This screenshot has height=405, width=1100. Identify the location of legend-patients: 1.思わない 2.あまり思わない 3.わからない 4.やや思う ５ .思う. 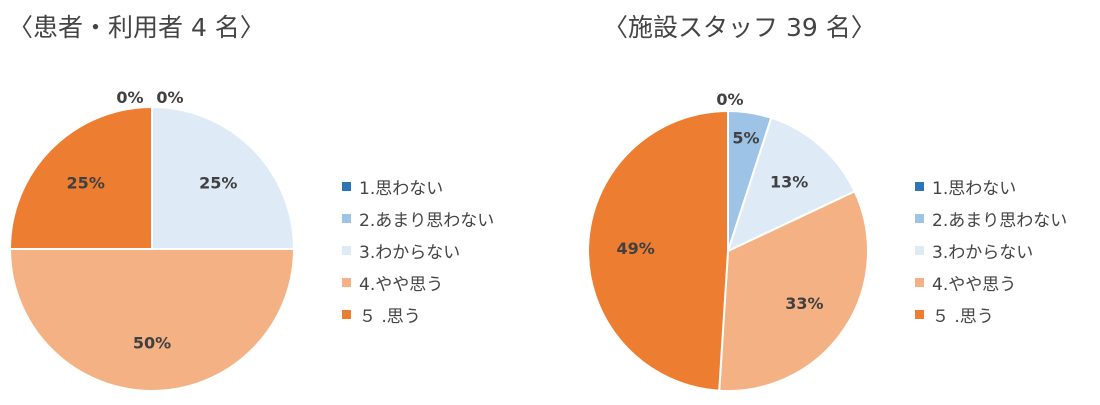
(418, 250).